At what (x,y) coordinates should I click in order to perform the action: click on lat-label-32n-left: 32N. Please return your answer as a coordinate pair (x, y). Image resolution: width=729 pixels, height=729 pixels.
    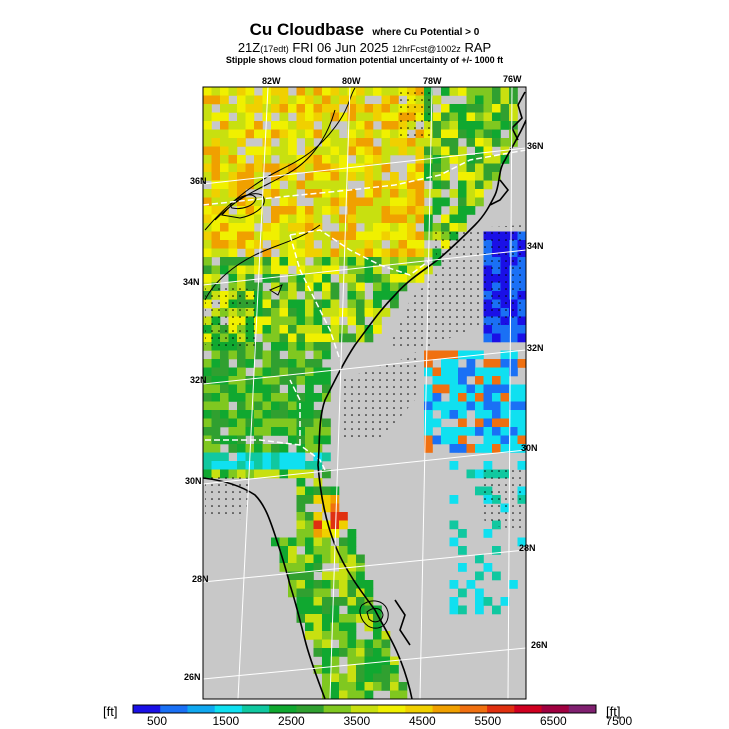
    Looking at the image, I should click on (198, 380).